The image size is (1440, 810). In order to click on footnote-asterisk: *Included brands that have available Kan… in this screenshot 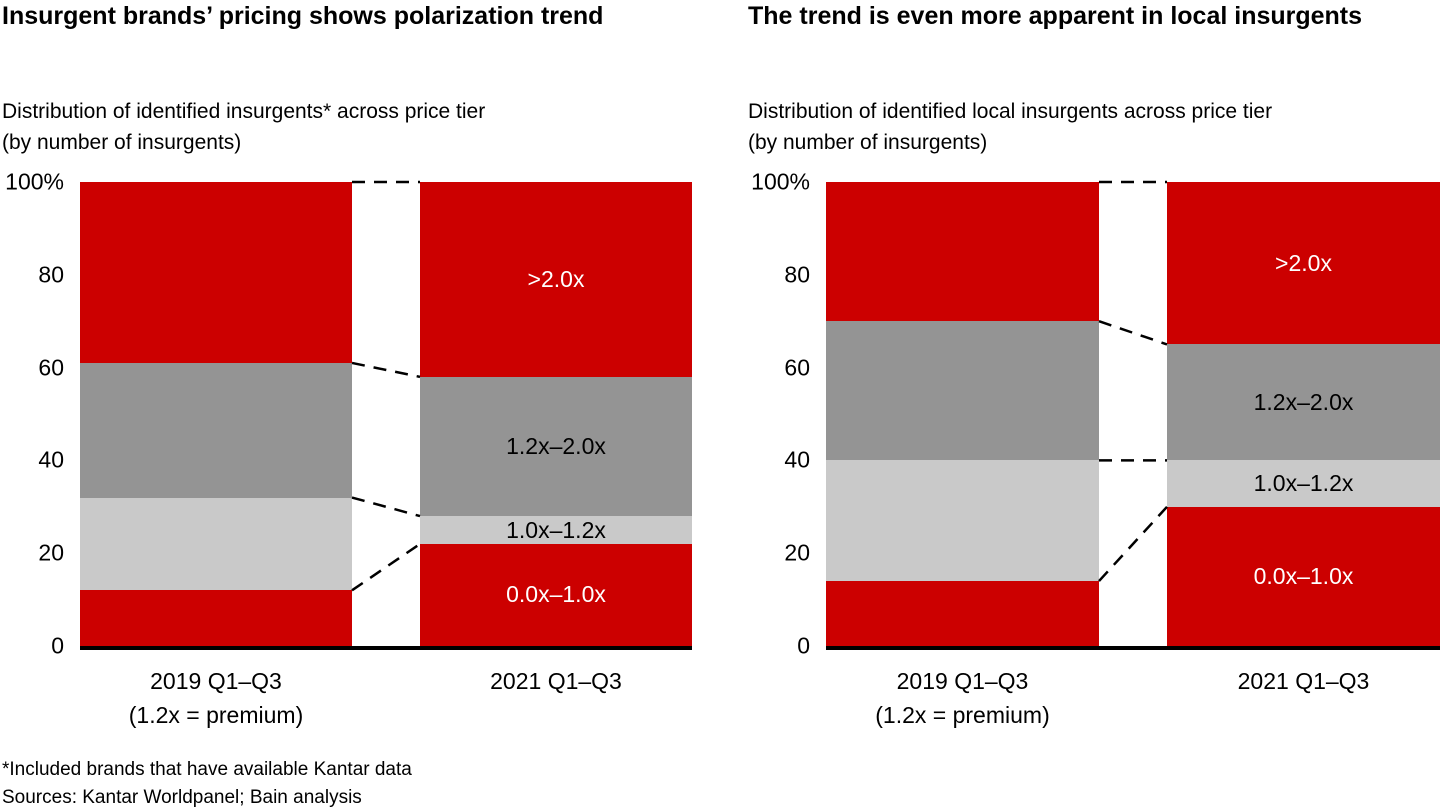, I will do `click(207, 769)`.